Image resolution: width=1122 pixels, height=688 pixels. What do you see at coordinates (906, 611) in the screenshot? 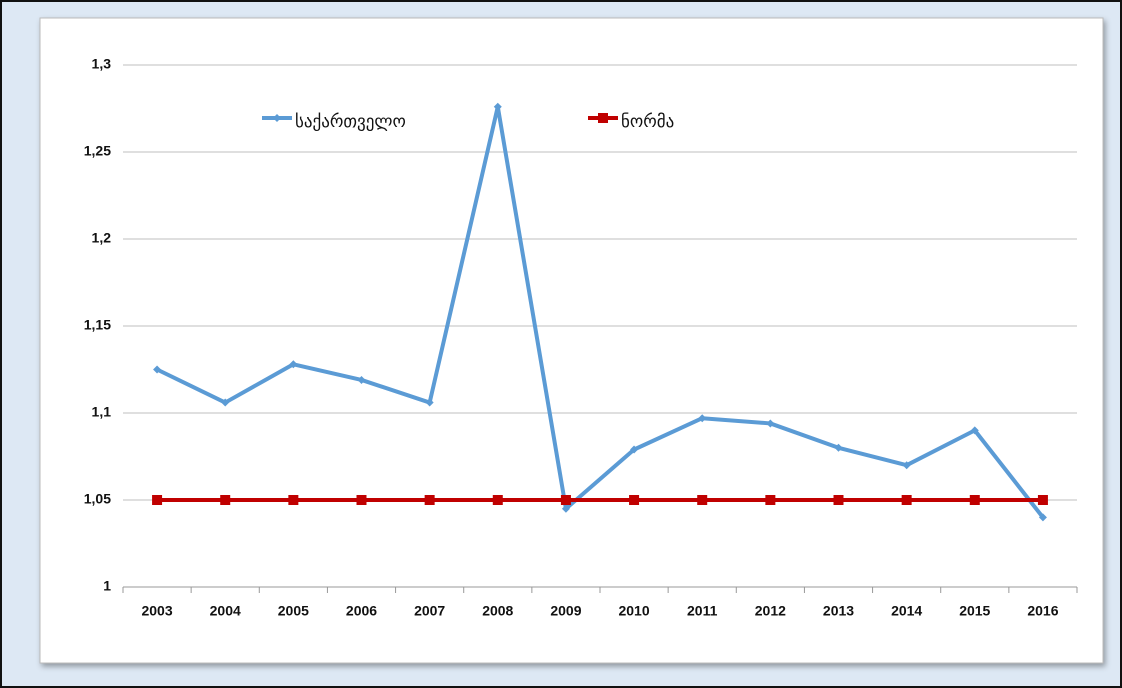
I see `x-tick-label: 2014` at bounding box center [906, 611].